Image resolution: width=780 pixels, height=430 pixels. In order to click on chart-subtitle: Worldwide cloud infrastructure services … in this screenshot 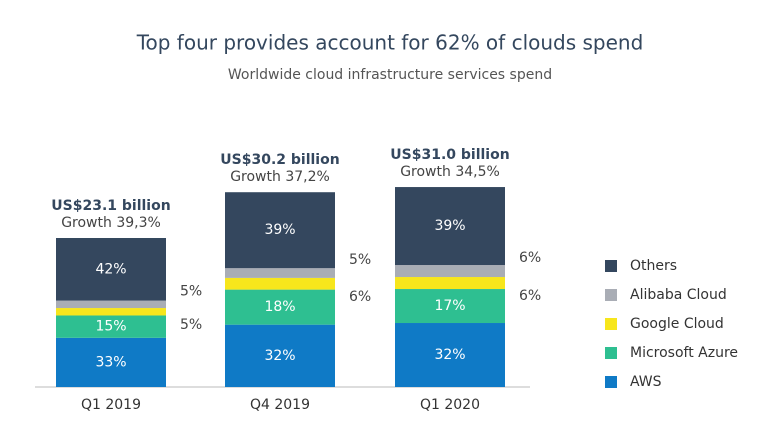, I will do `click(390, 75)`.